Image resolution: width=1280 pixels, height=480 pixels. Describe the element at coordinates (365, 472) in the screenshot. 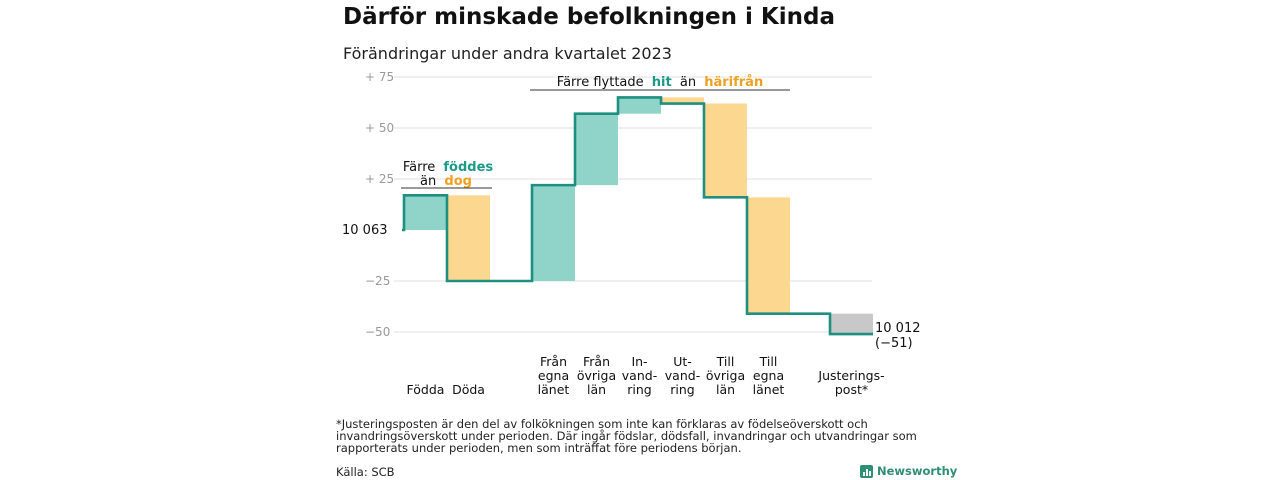

I see `source-label: Källa: SCB` at that location.